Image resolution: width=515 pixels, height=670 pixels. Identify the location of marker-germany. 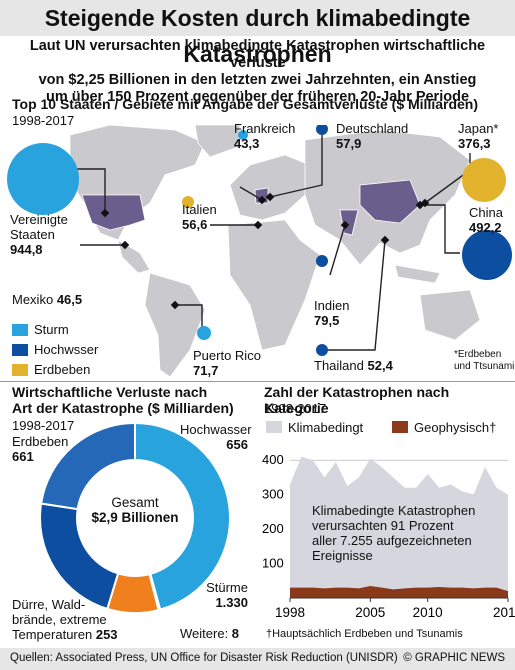
(270, 197).